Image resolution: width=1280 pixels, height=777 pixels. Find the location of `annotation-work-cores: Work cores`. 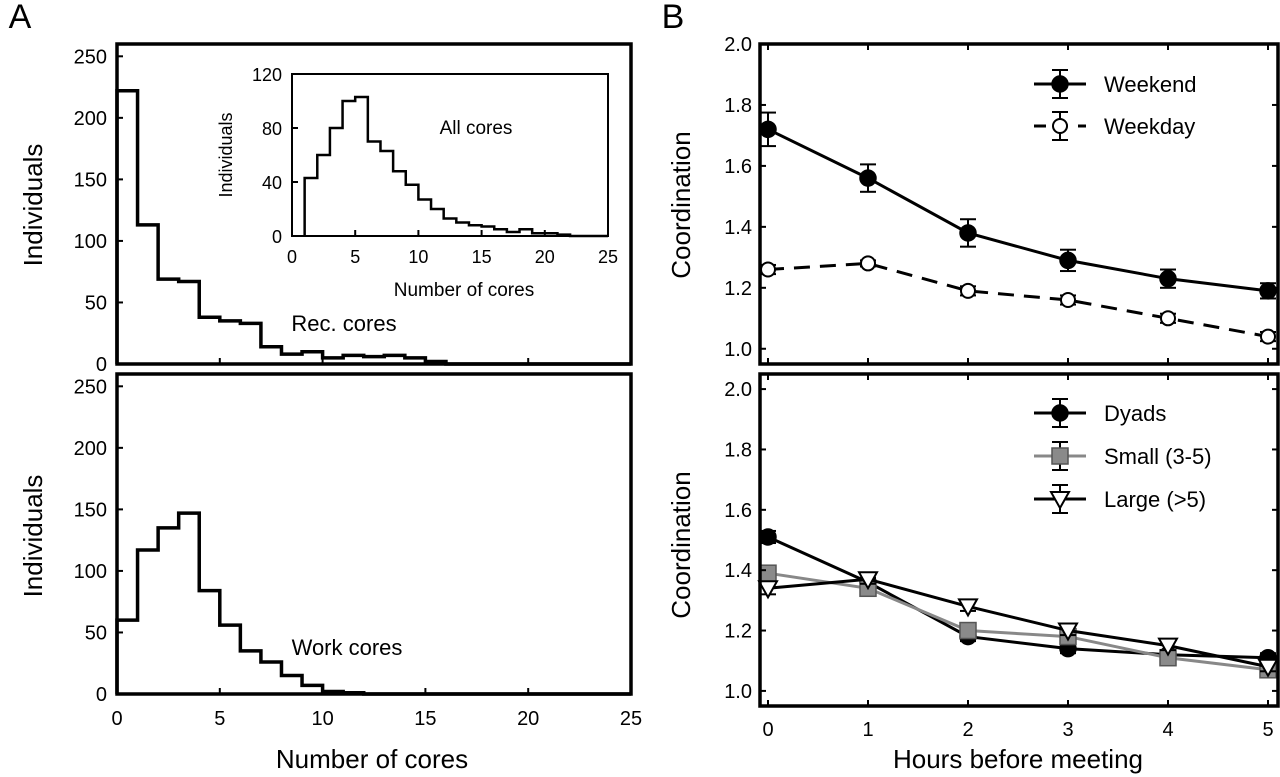

annotation-work-cores: Work cores is located at coordinates (347, 647).